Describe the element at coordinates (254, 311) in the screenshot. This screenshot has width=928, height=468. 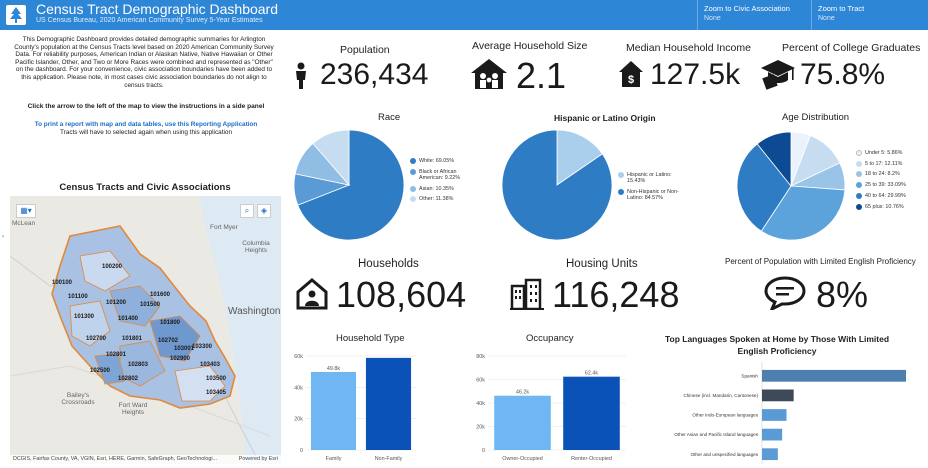
I see `map-label-washington: Washington` at that location.